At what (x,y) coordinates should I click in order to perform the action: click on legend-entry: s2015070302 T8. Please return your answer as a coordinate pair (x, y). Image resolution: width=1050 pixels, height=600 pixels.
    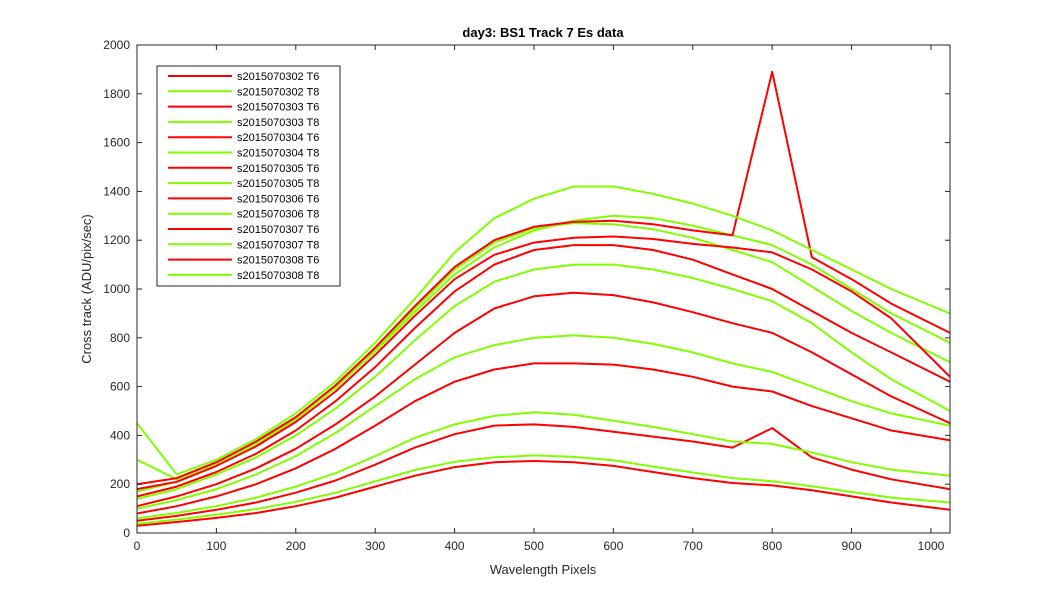
    Looking at the image, I should click on (243, 92).